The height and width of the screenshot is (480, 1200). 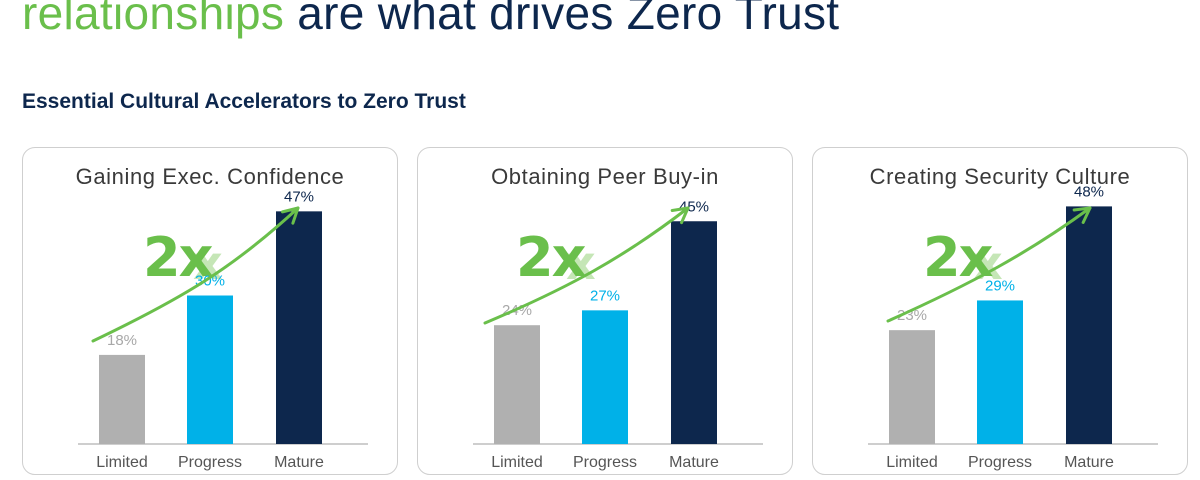 What do you see at coordinates (605, 295) in the screenshot?
I see `data-label: 27%` at bounding box center [605, 295].